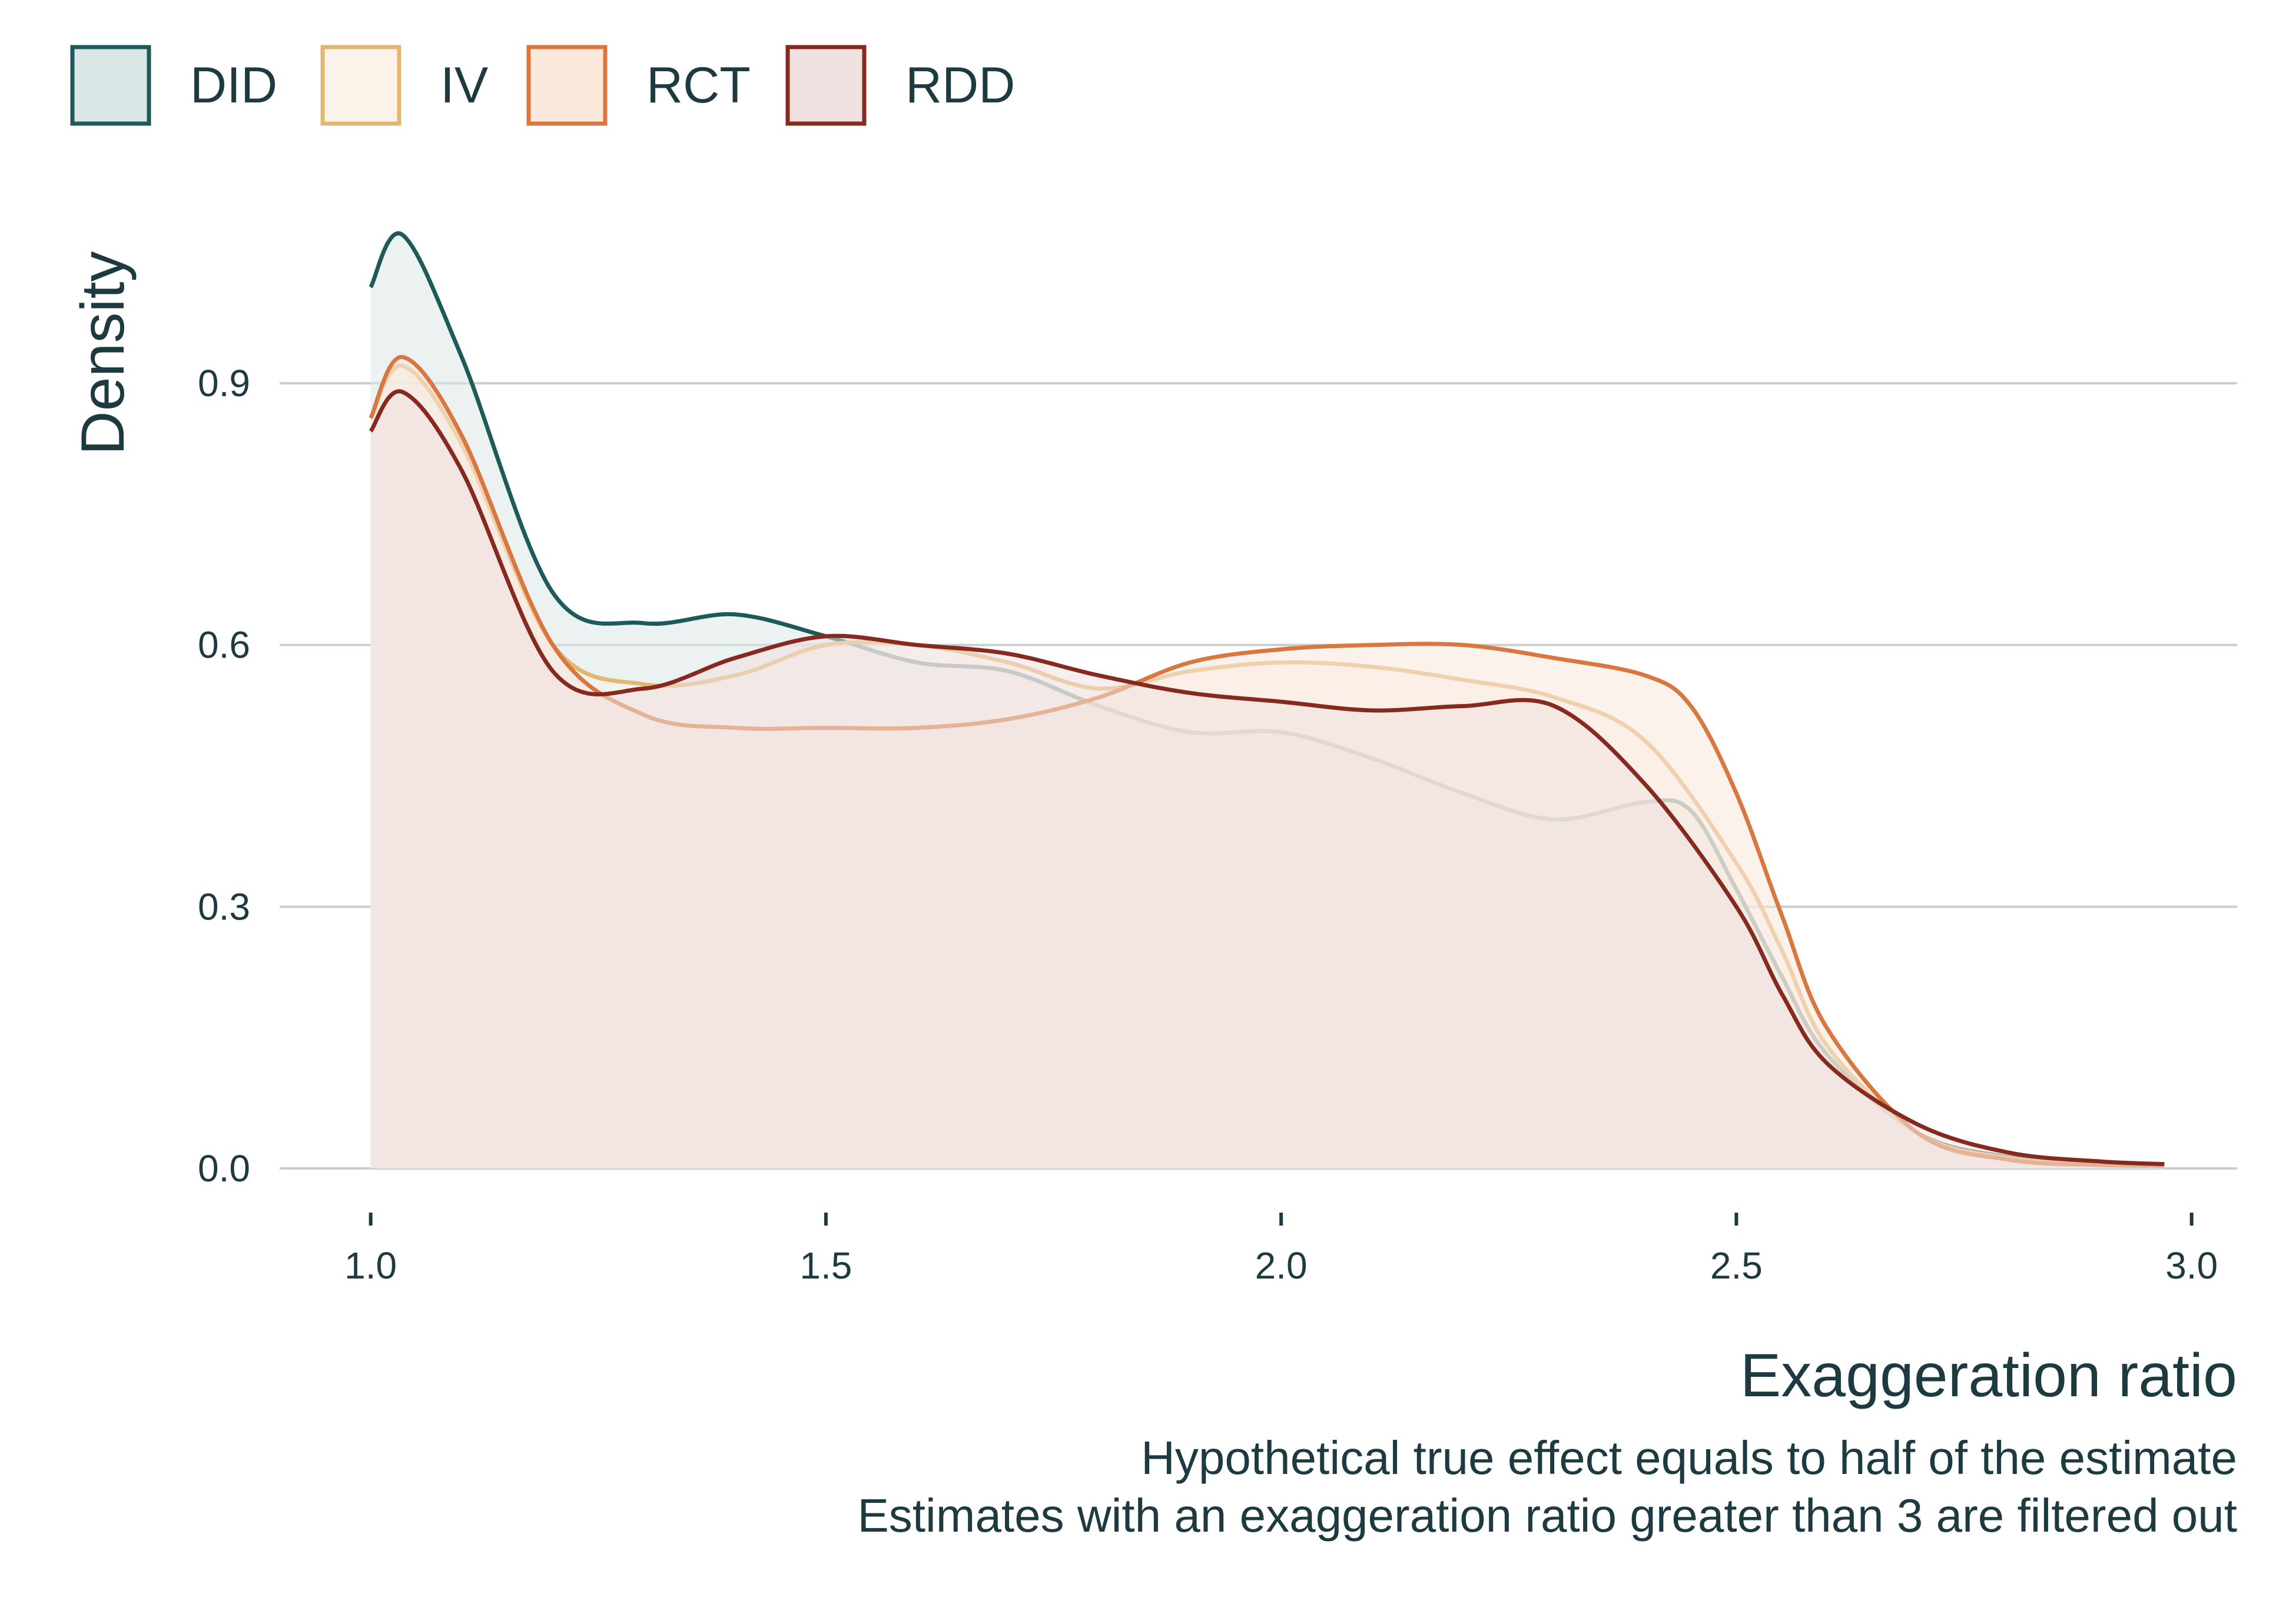 This screenshot has height=1607, width=2296. I want to click on legend-swatch-iv, so click(361, 85).